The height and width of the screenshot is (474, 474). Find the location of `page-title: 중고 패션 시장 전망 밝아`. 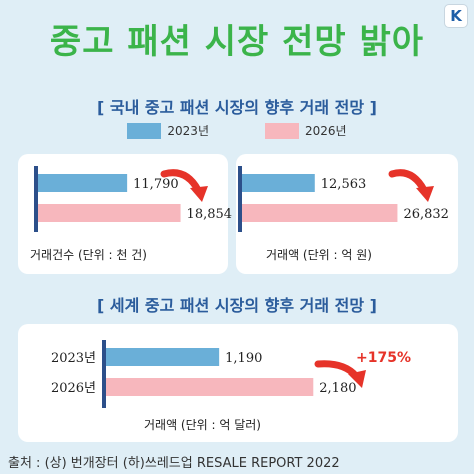

page-title: 중고 패션 시장 전망 밝아 is located at coordinates (237, 42).